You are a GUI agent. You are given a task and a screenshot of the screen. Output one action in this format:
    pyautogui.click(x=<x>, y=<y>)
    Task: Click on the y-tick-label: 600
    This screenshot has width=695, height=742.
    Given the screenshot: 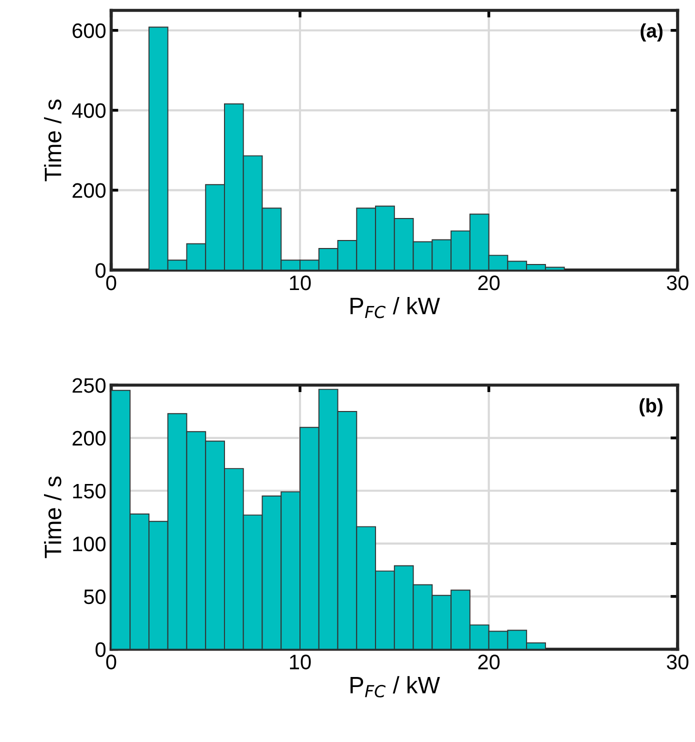 What is the action you would take?
    pyautogui.click(x=89, y=30)
    